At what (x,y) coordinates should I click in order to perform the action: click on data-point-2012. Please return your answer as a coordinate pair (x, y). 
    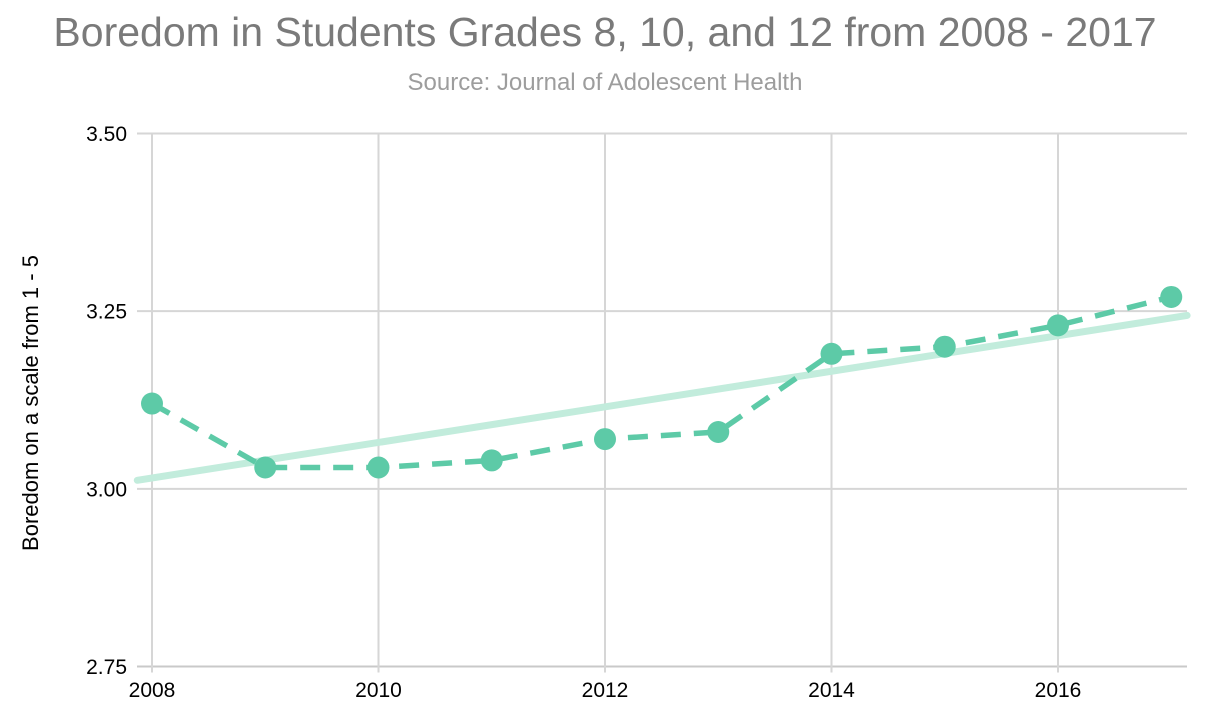
    Looking at the image, I should click on (605, 439).